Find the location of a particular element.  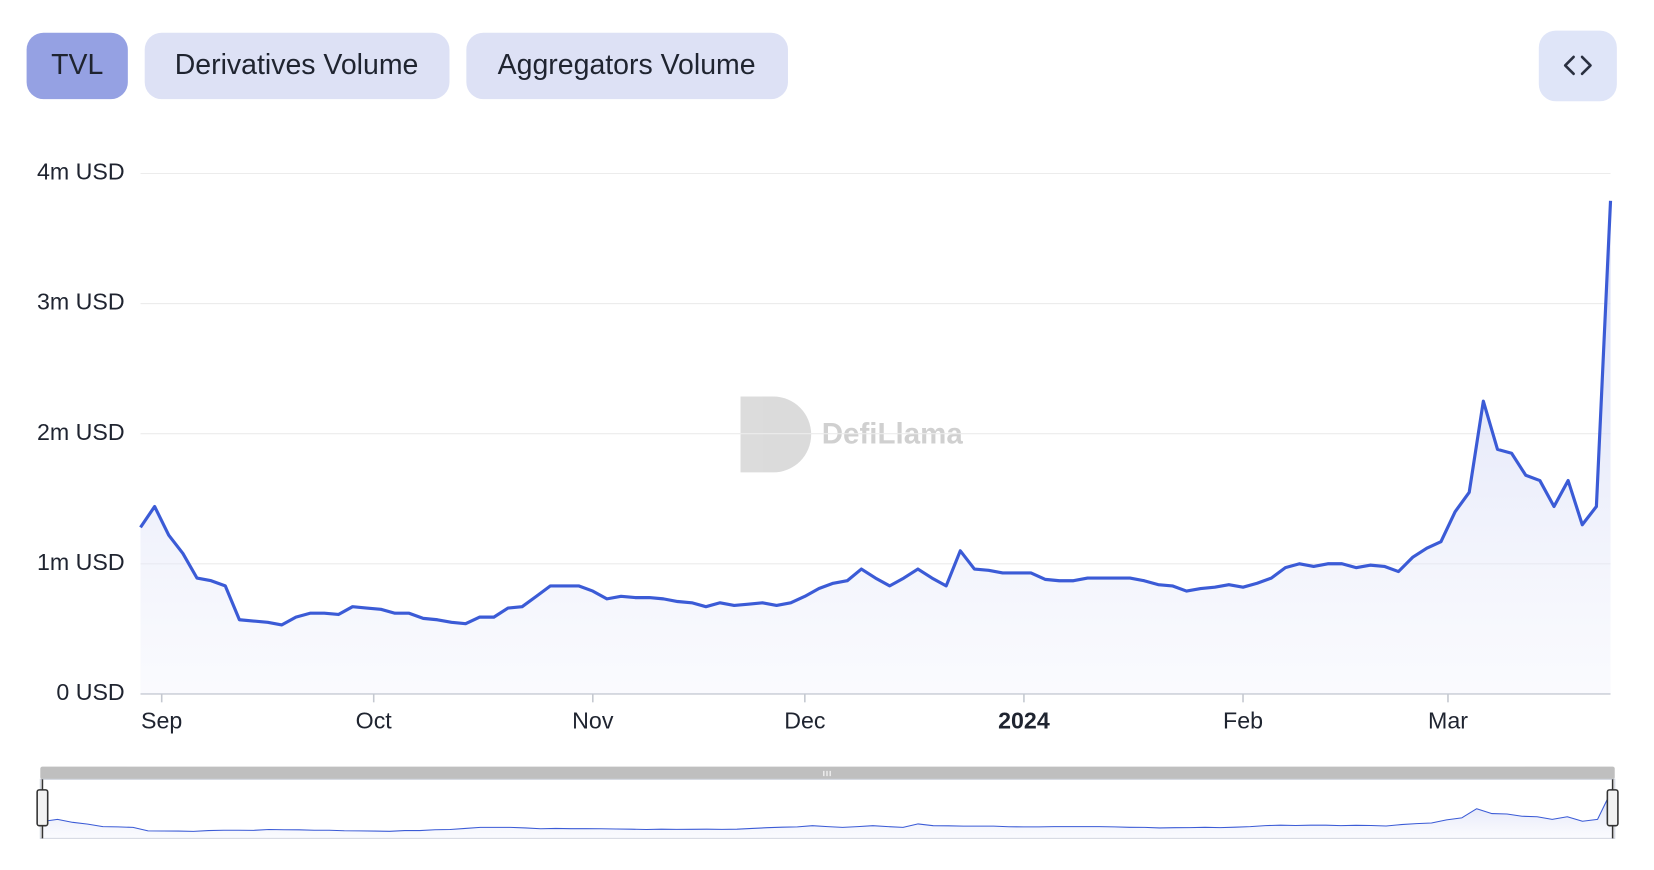

tab-active is located at coordinates (77, 66).